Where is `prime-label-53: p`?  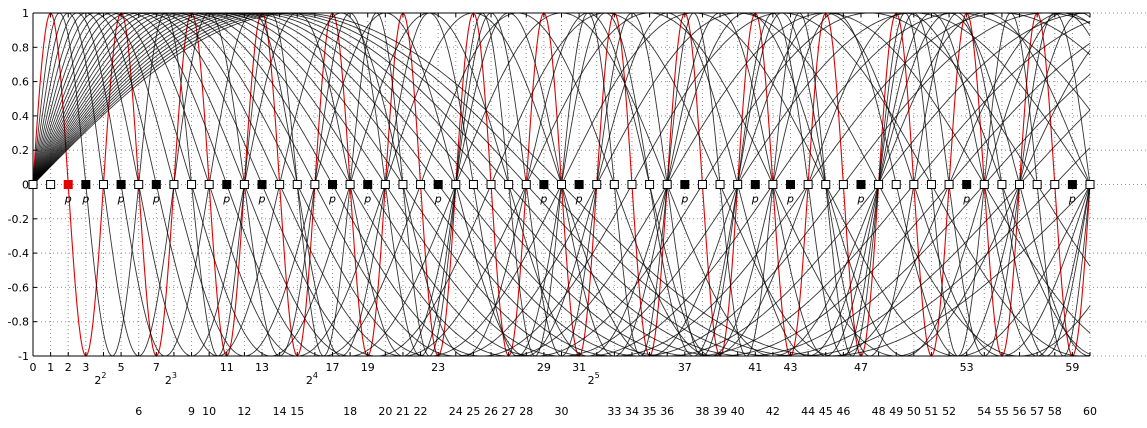 prime-label-53: p is located at coordinates (966, 199).